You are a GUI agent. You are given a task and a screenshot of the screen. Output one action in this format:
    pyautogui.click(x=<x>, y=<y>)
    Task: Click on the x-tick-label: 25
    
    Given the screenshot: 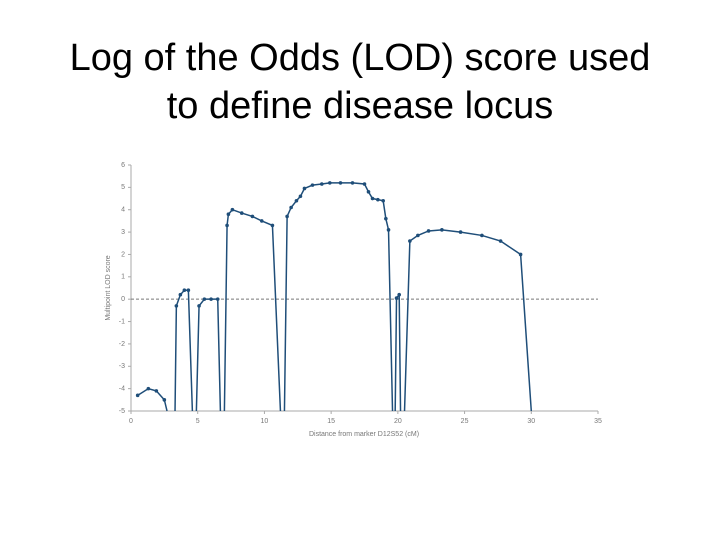 What is the action you would take?
    pyautogui.click(x=465, y=421)
    